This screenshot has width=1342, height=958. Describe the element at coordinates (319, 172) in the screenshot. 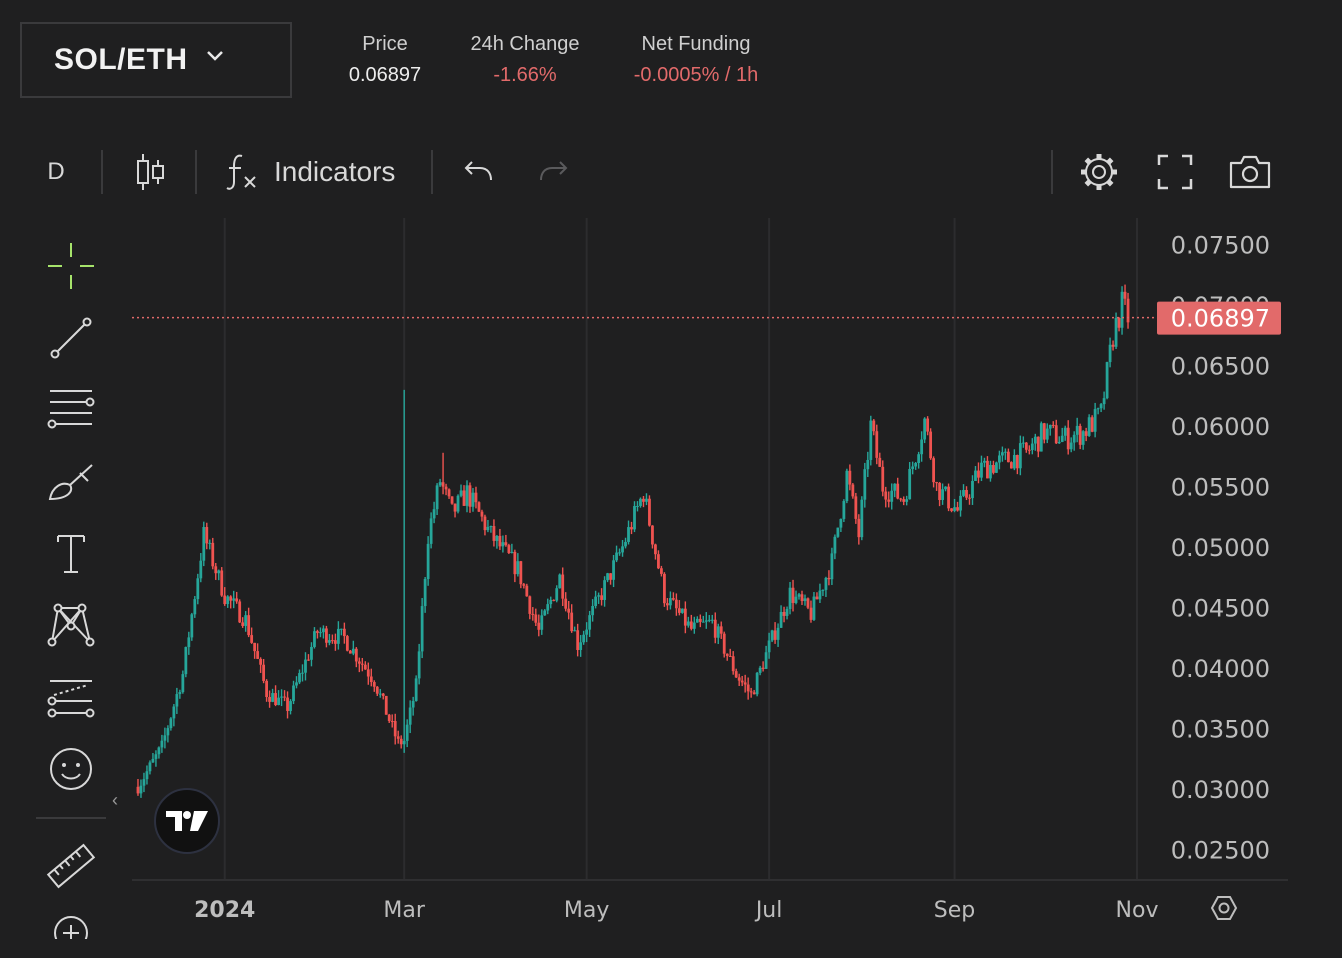

I see `indicators-button: Indicators` at that location.